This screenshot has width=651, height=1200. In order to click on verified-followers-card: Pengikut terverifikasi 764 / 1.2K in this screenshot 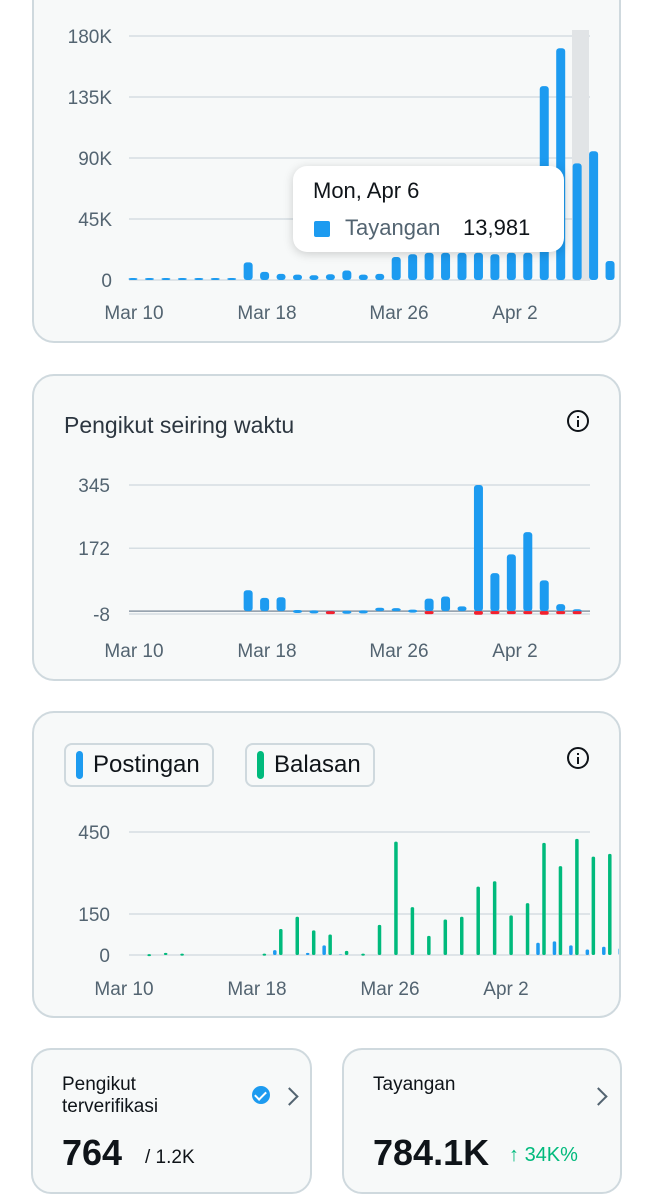, I will do `click(171, 1121)`.